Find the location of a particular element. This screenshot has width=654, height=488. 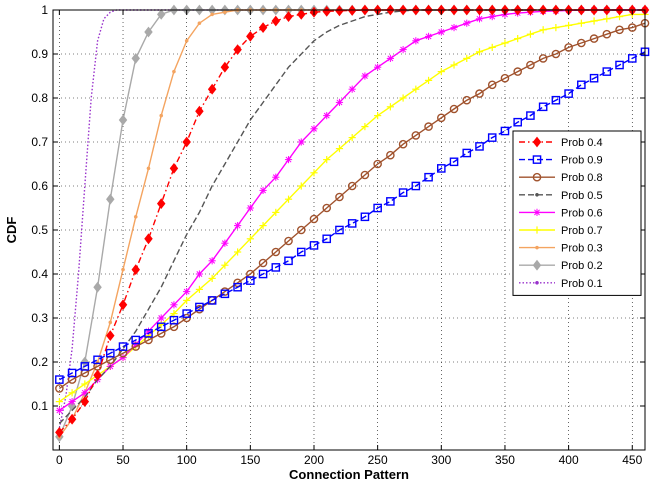

legend-entry-prob-0-8: Prob 0.8 is located at coordinates (561, 178).